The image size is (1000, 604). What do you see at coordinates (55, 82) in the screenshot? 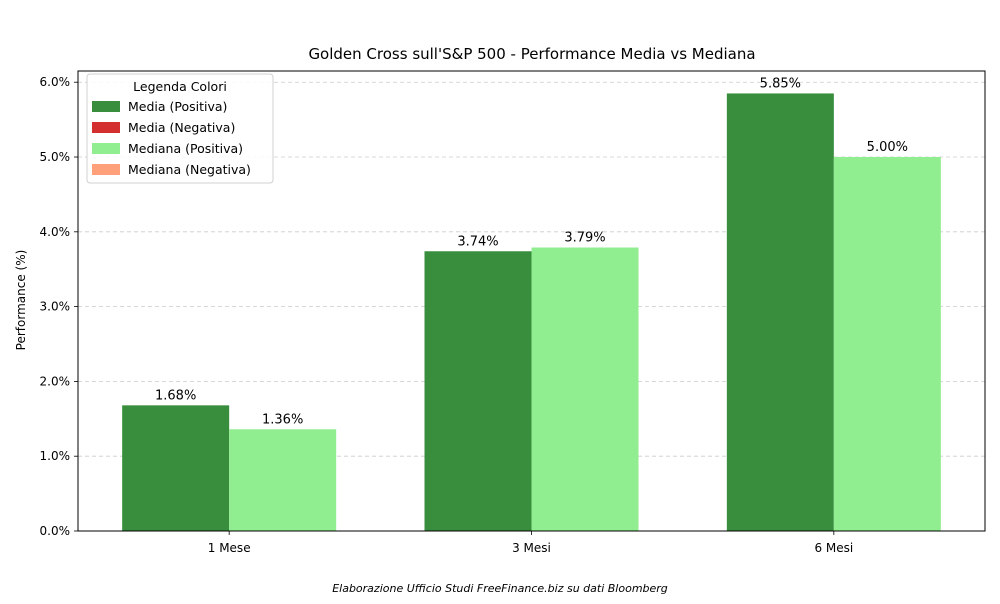
I see `y-tick-label: 6.0%` at bounding box center [55, 82].